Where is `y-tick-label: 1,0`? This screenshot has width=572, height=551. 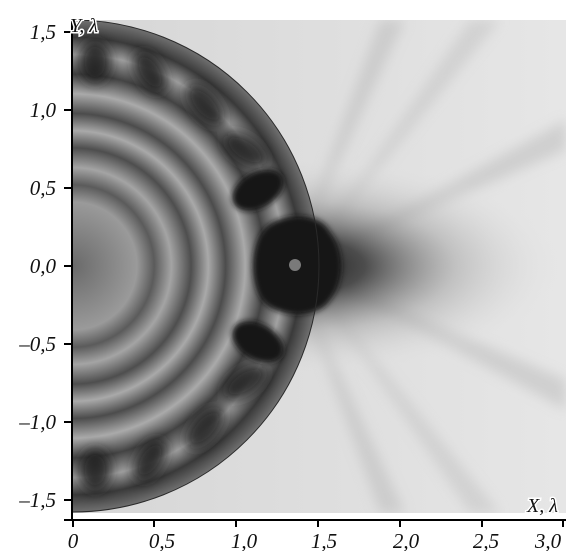 y-tick-label: 1,0 is located at coordinates (43, 110).